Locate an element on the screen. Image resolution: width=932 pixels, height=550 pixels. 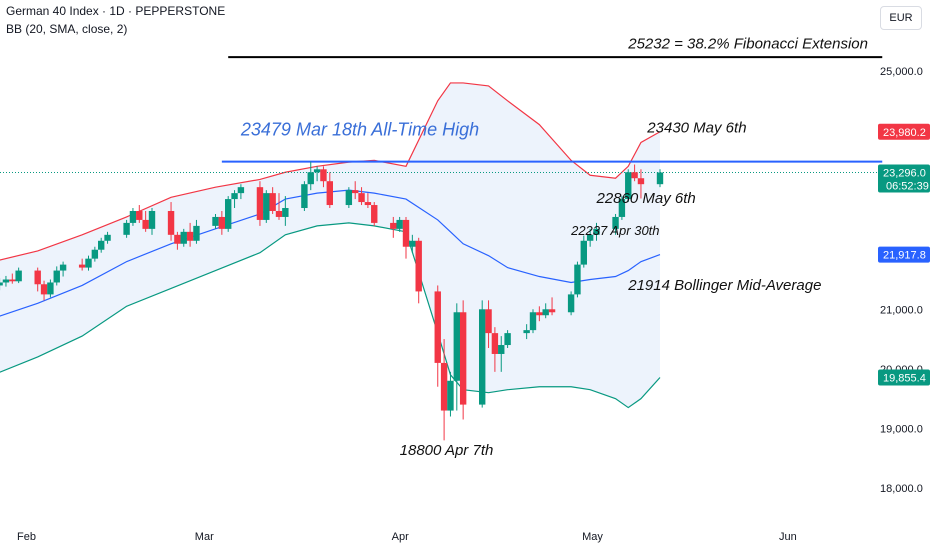
annotation-label: 23430 May 6th is located at coordinates (696, 127).